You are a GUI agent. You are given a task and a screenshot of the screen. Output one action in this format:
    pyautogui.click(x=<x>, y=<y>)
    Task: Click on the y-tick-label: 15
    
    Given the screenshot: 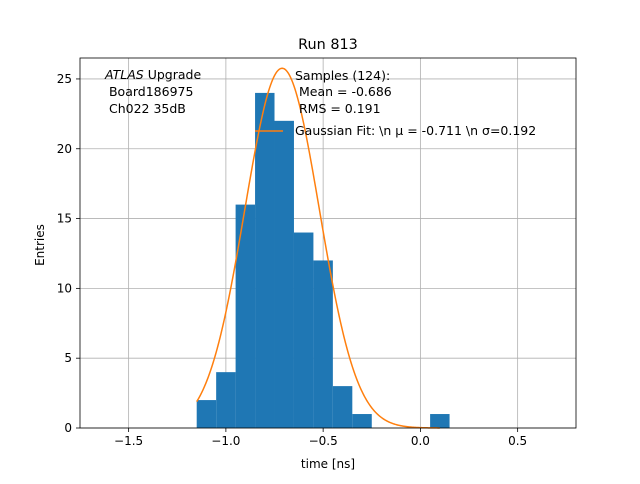 What is the action you would take?
    pyautogui.click(x=64, y=219)
    